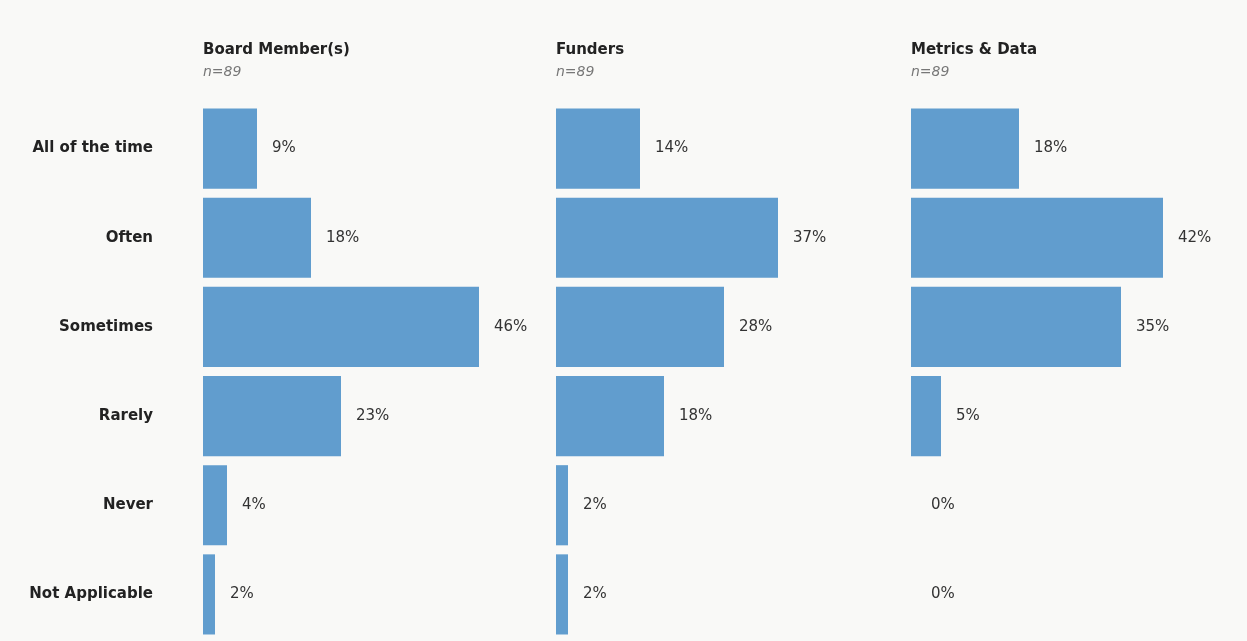  I want to click on data-label: 35%, so click(1153, 325).